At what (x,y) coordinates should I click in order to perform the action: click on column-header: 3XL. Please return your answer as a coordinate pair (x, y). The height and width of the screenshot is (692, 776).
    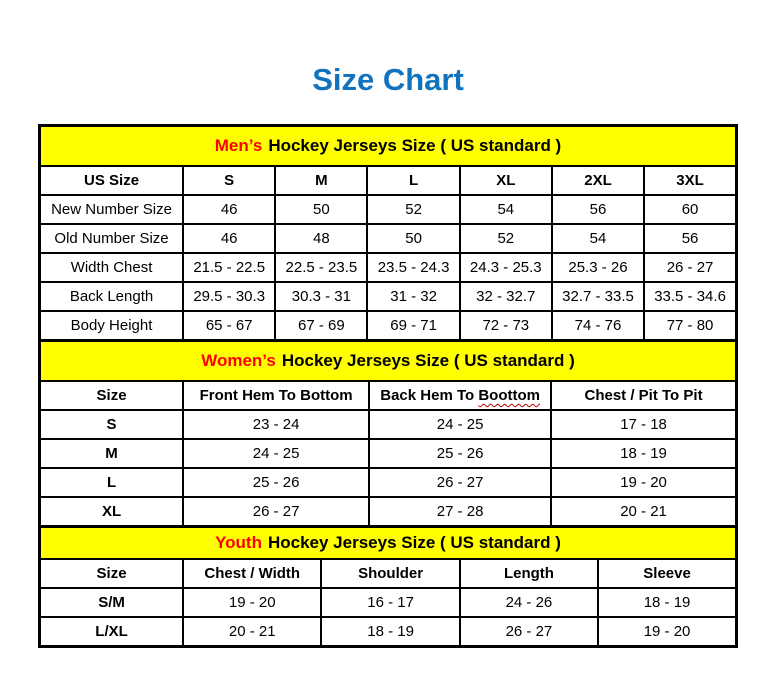
    Looking at the image, I should click on (690, 180).